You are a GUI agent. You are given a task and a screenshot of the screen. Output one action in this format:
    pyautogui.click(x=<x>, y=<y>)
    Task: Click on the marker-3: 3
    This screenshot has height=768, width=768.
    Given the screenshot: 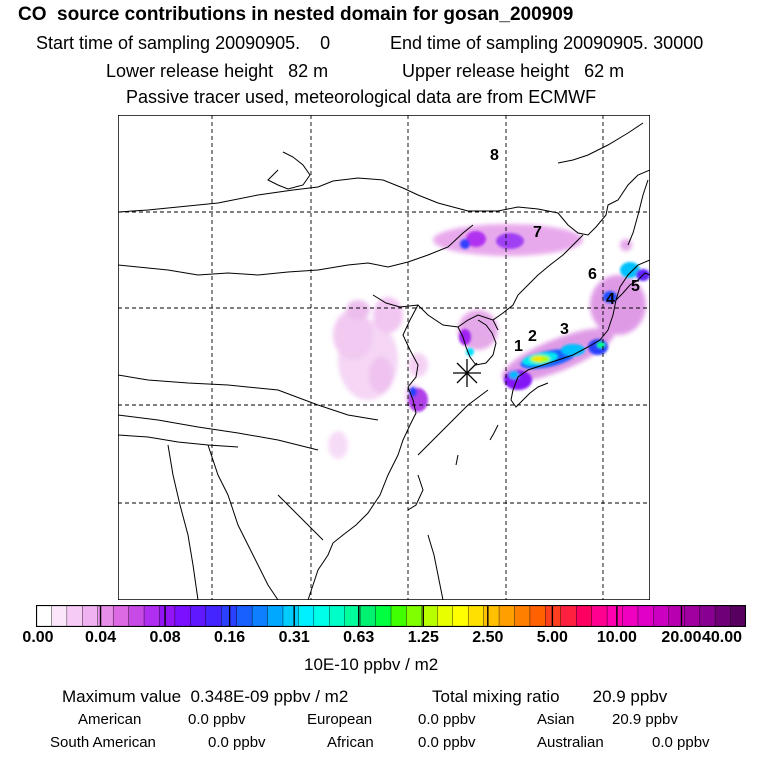 What is the action you would take?
    pyautogui.click(x=564, y=329)
    